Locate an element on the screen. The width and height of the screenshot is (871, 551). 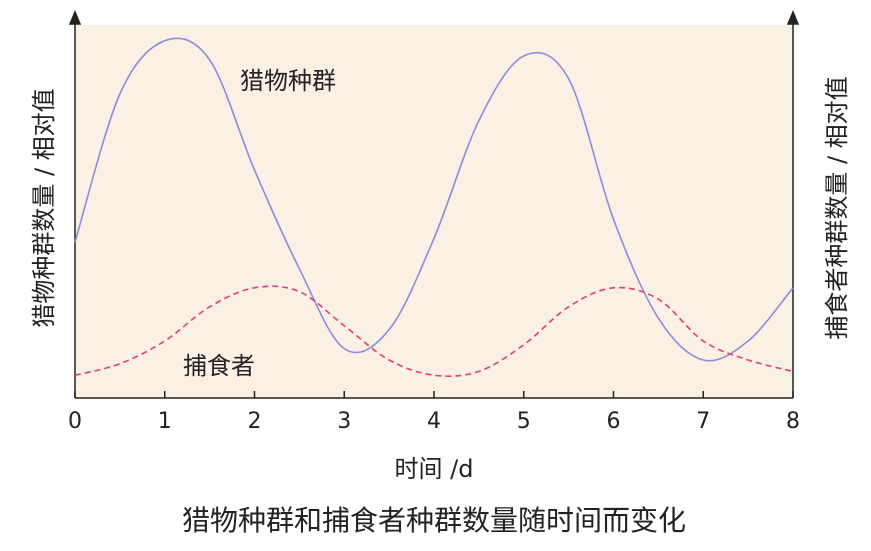
x-tick-label: 4 is located at coordinates (434, 421).